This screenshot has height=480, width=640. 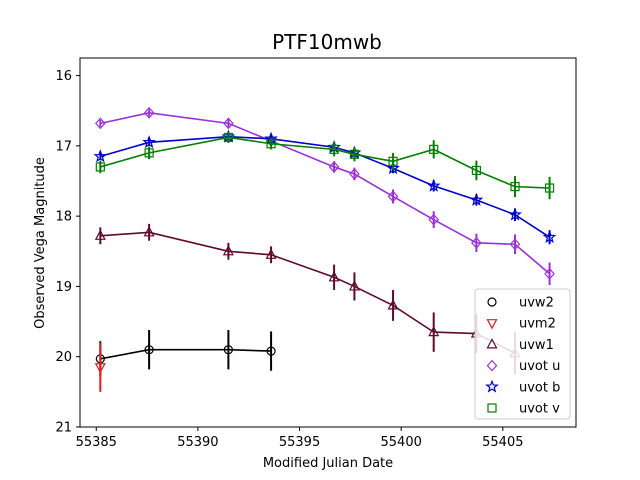 What do you see at coordinates (40, 243) in the screenshot?
I see `y-axis-title: Observed Vega Magnitude` at bounding box center [40, 243].